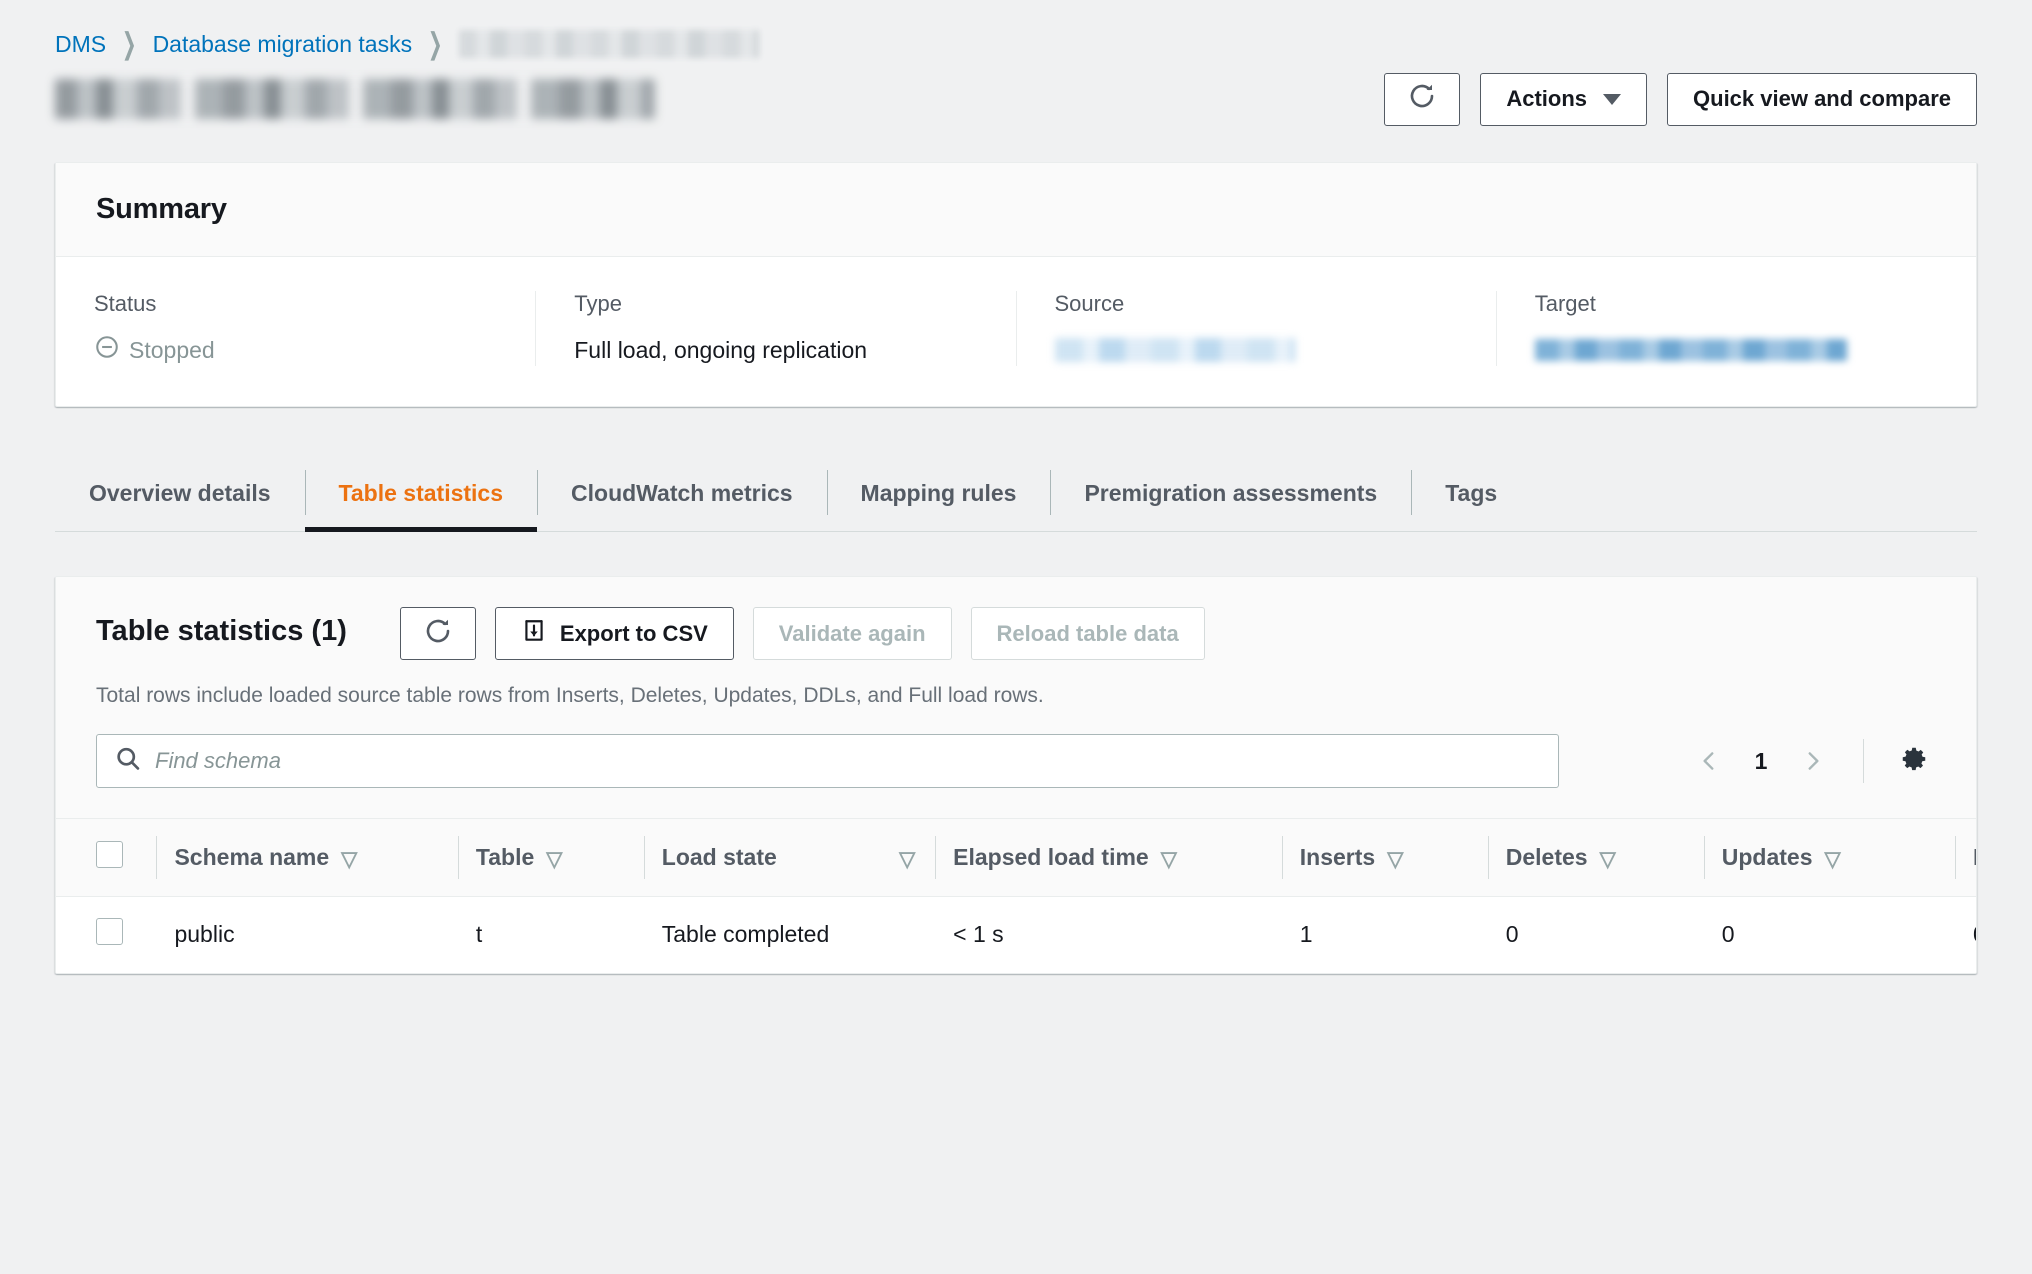  Describe the element at coordinates (1230, 492) in the screenshot. I see `tab-premigration-assessments: Premigration assessments` at that location.